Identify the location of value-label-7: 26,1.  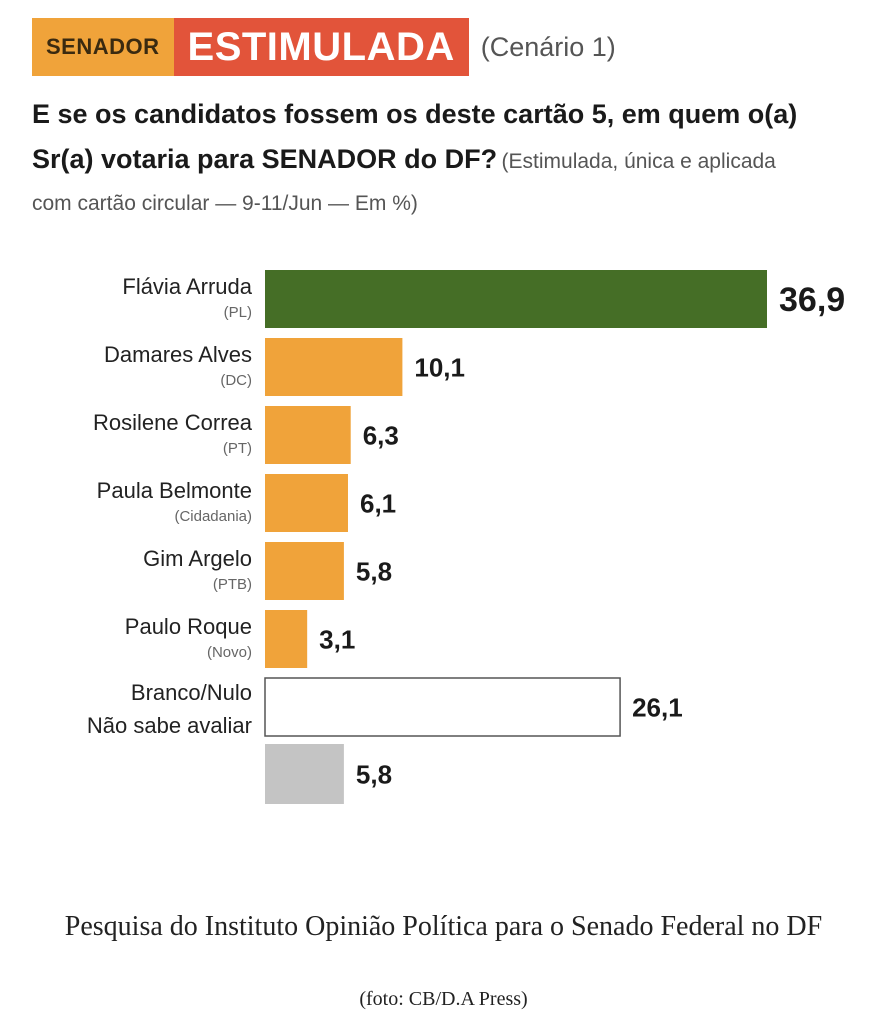
(657, 707).